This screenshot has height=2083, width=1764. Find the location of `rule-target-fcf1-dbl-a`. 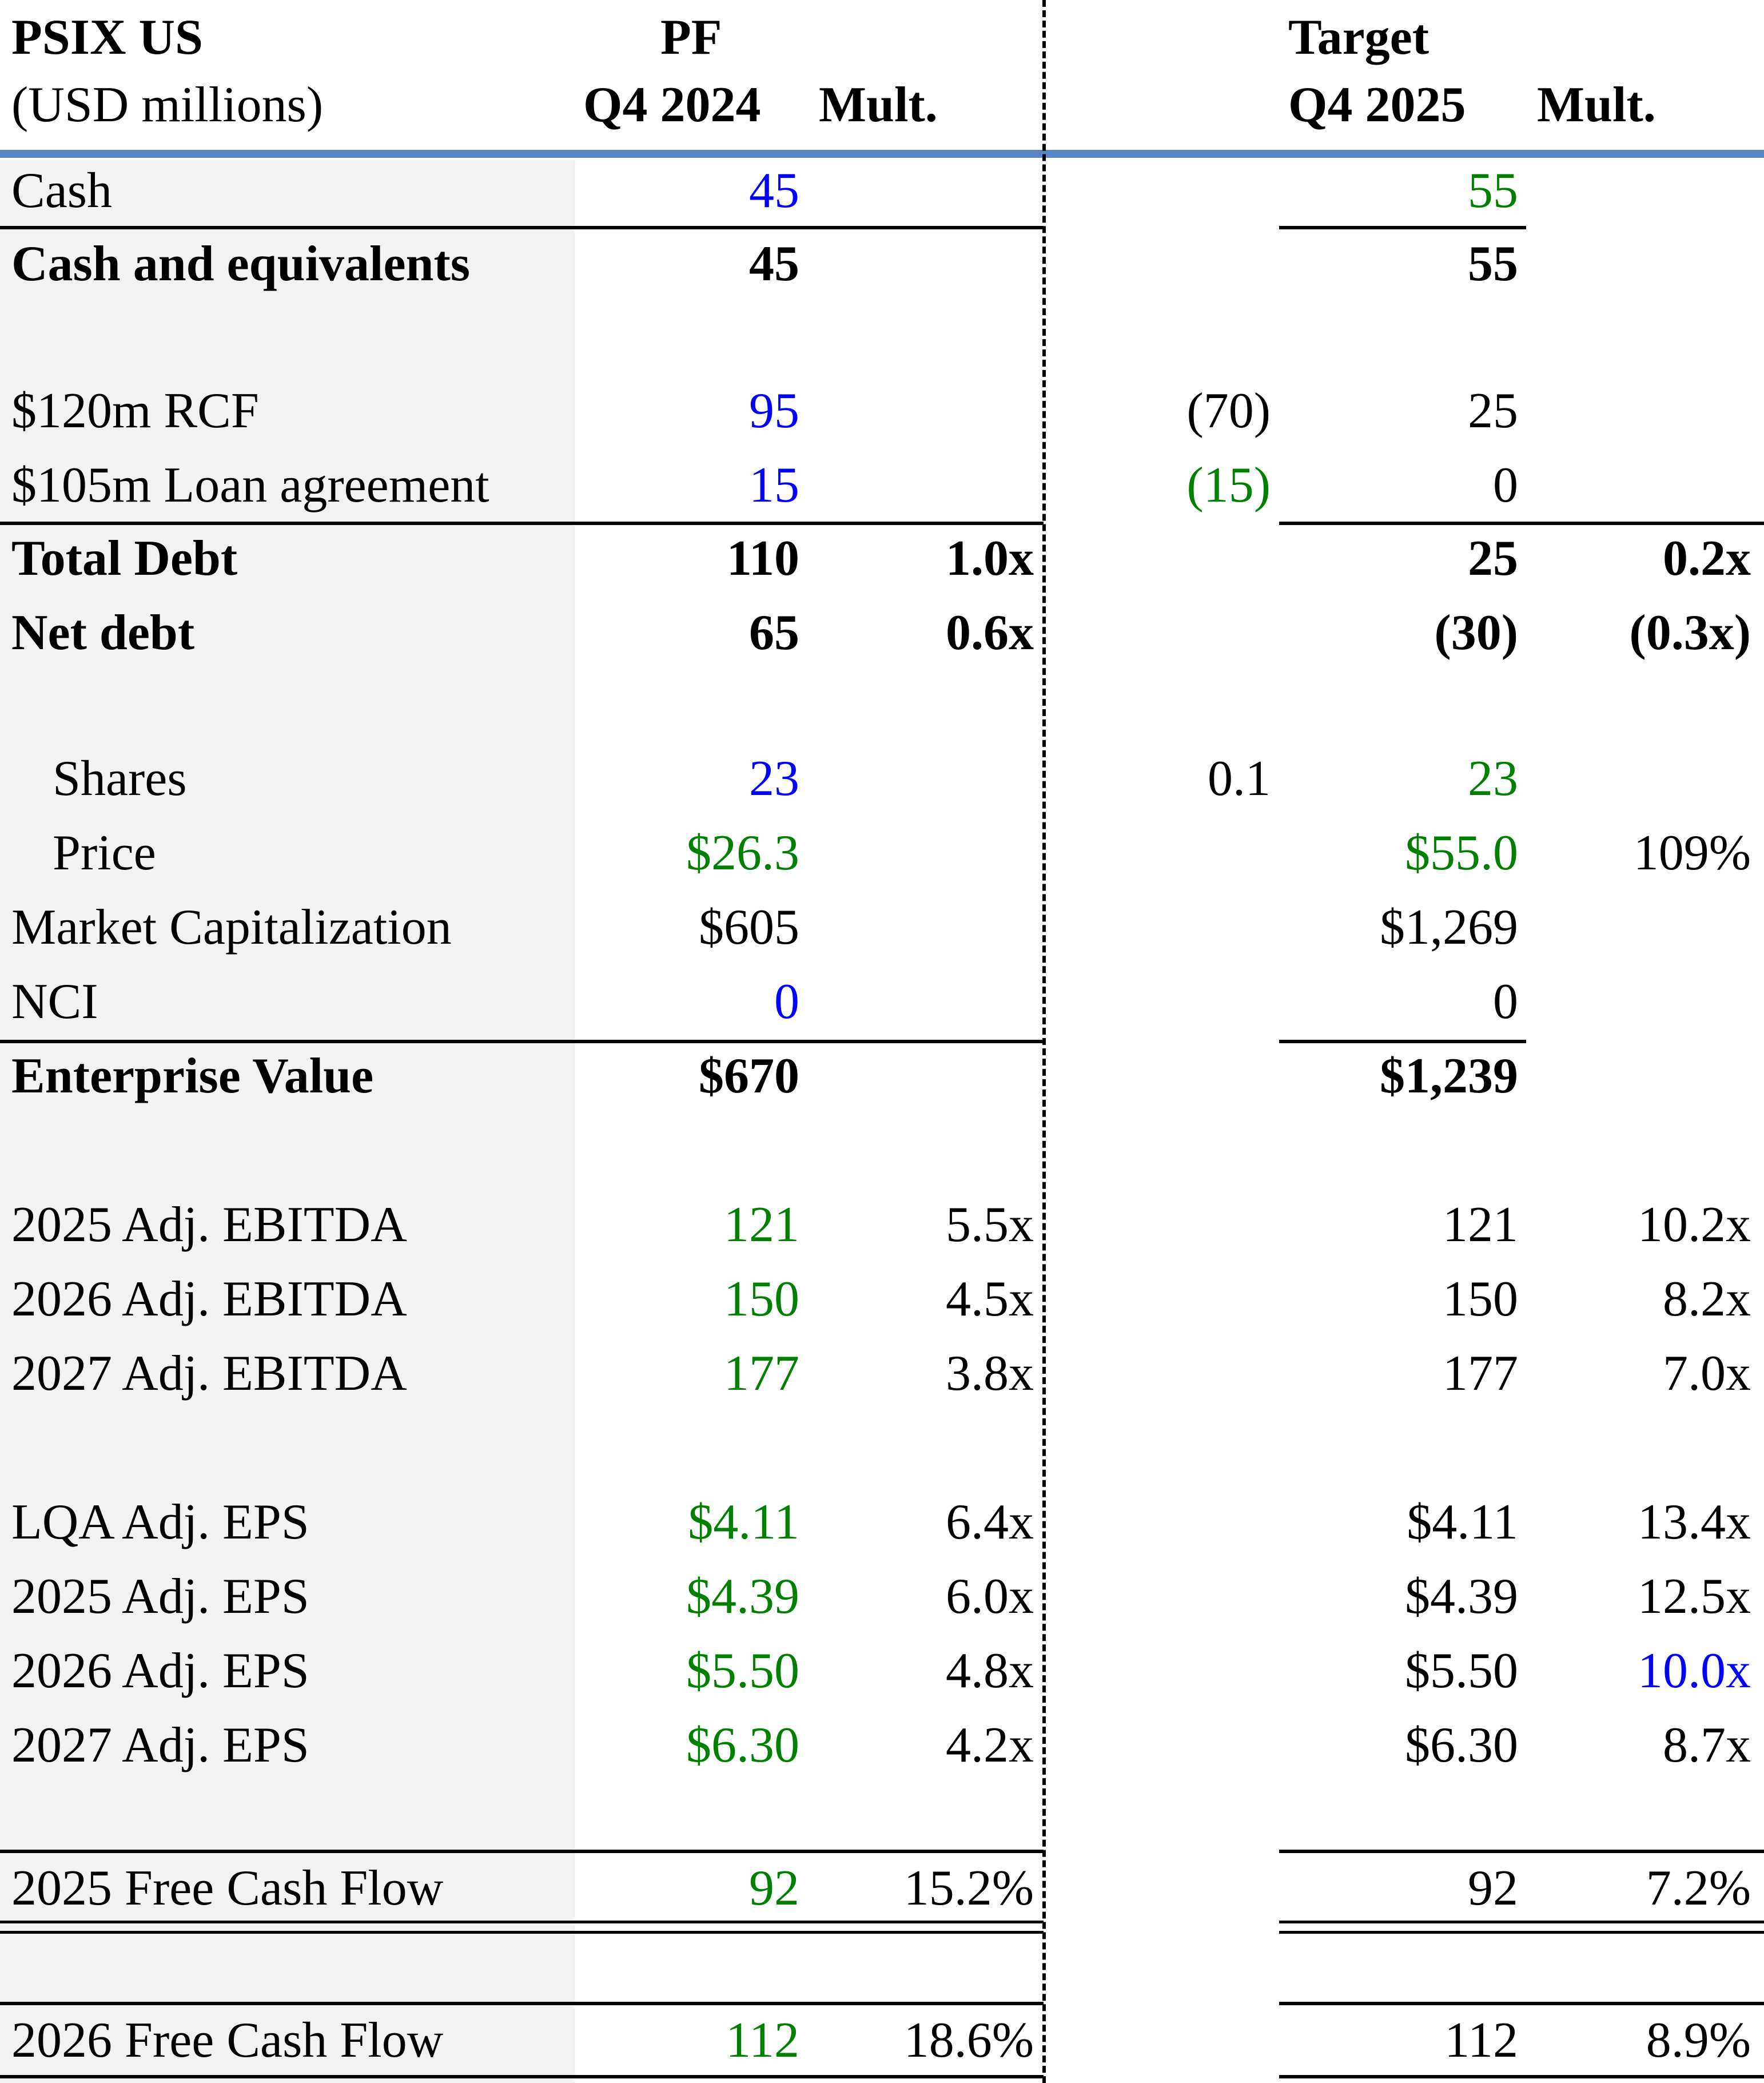

rule-target-fcf1-dbl-a is located at coordinates (1521, 1922).